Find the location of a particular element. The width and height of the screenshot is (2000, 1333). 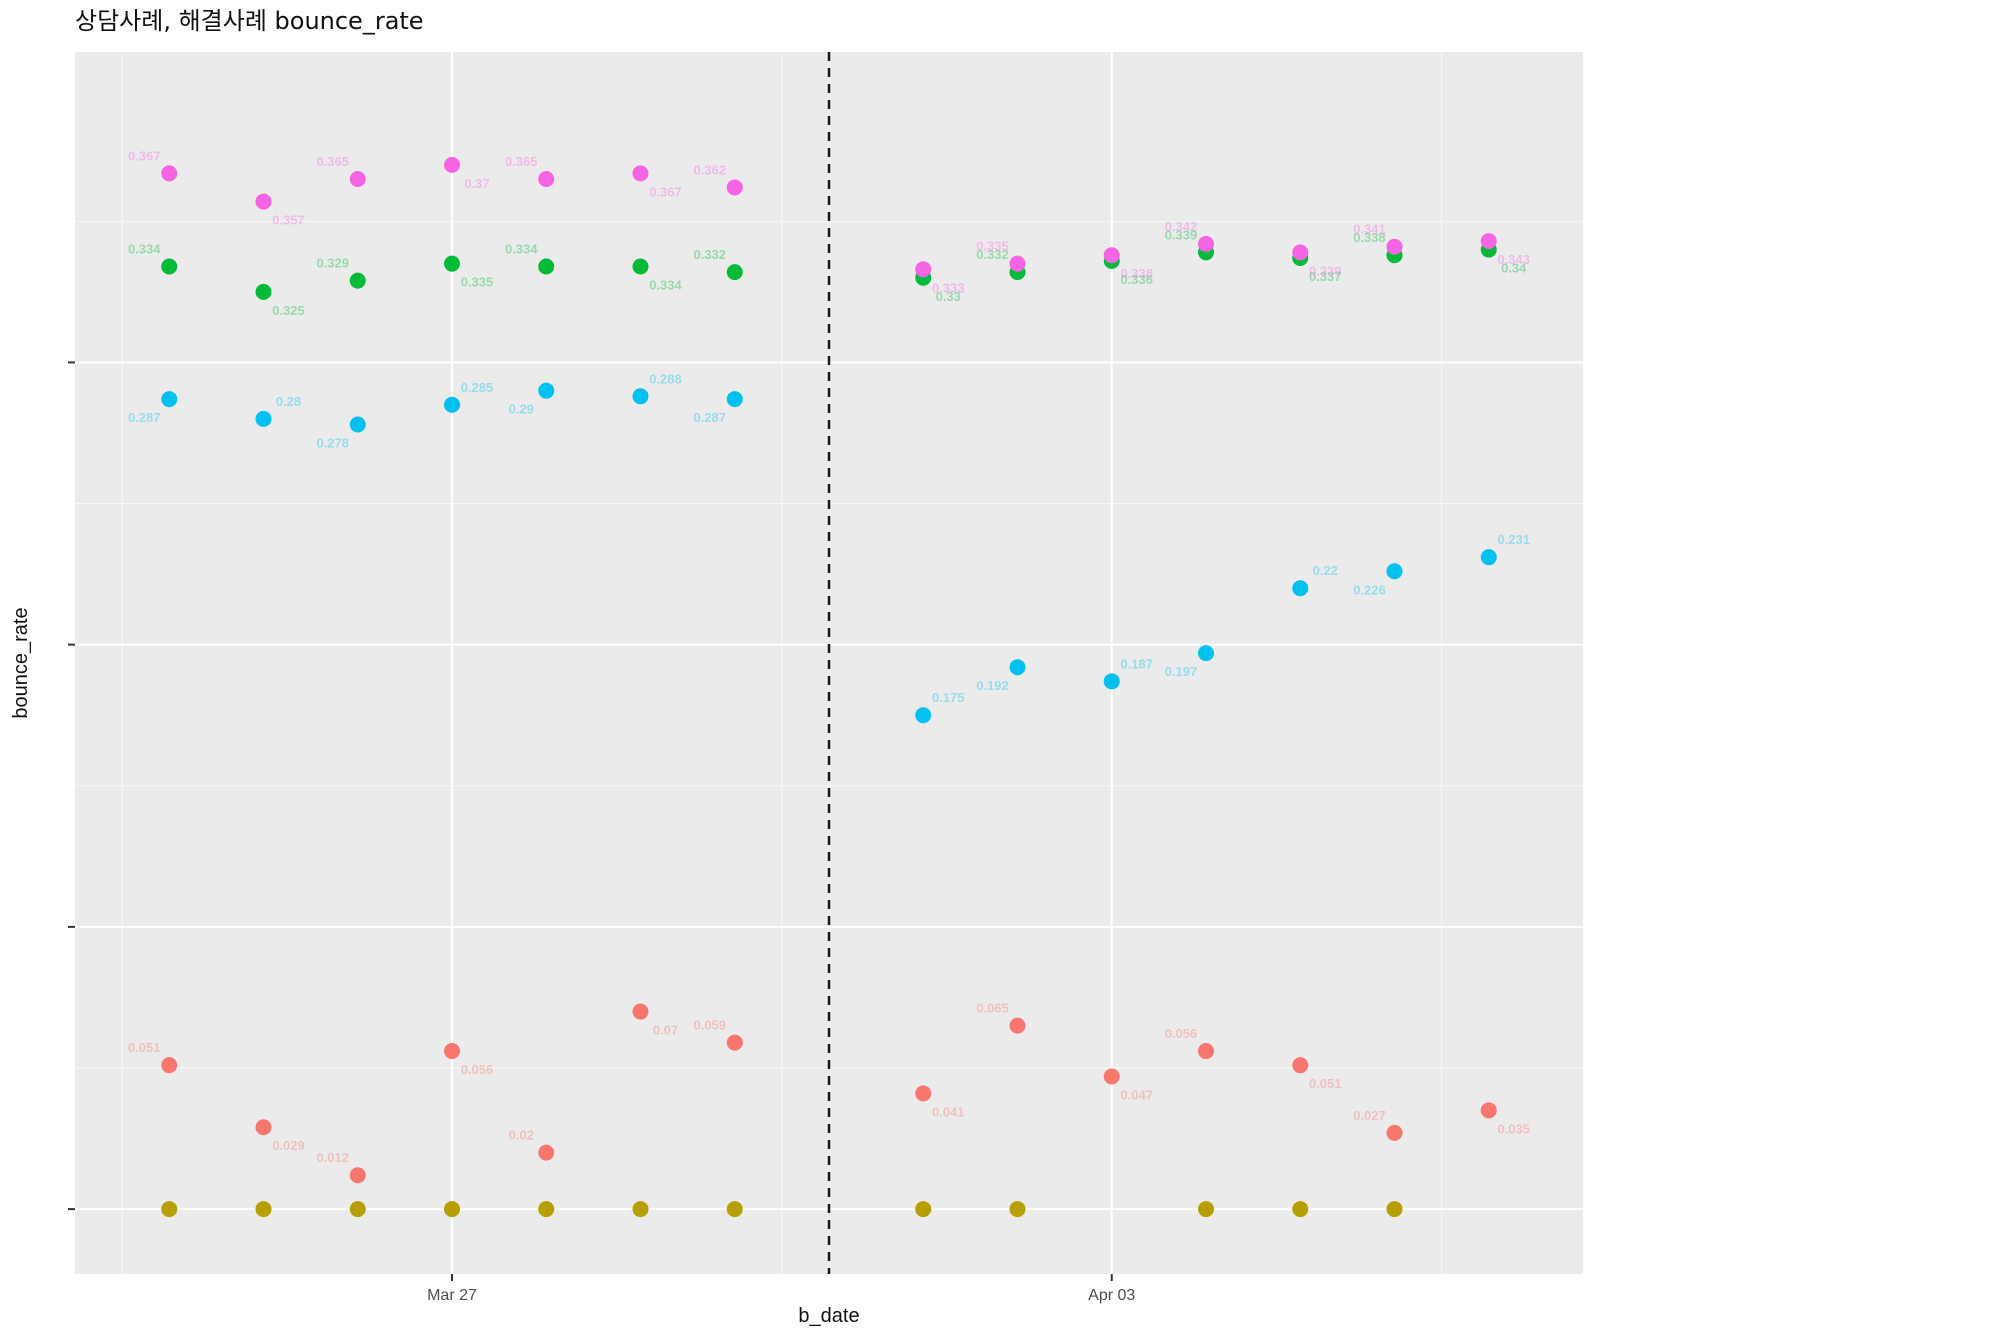

data-label: 0.02 is located at coordinates (521, 1135).